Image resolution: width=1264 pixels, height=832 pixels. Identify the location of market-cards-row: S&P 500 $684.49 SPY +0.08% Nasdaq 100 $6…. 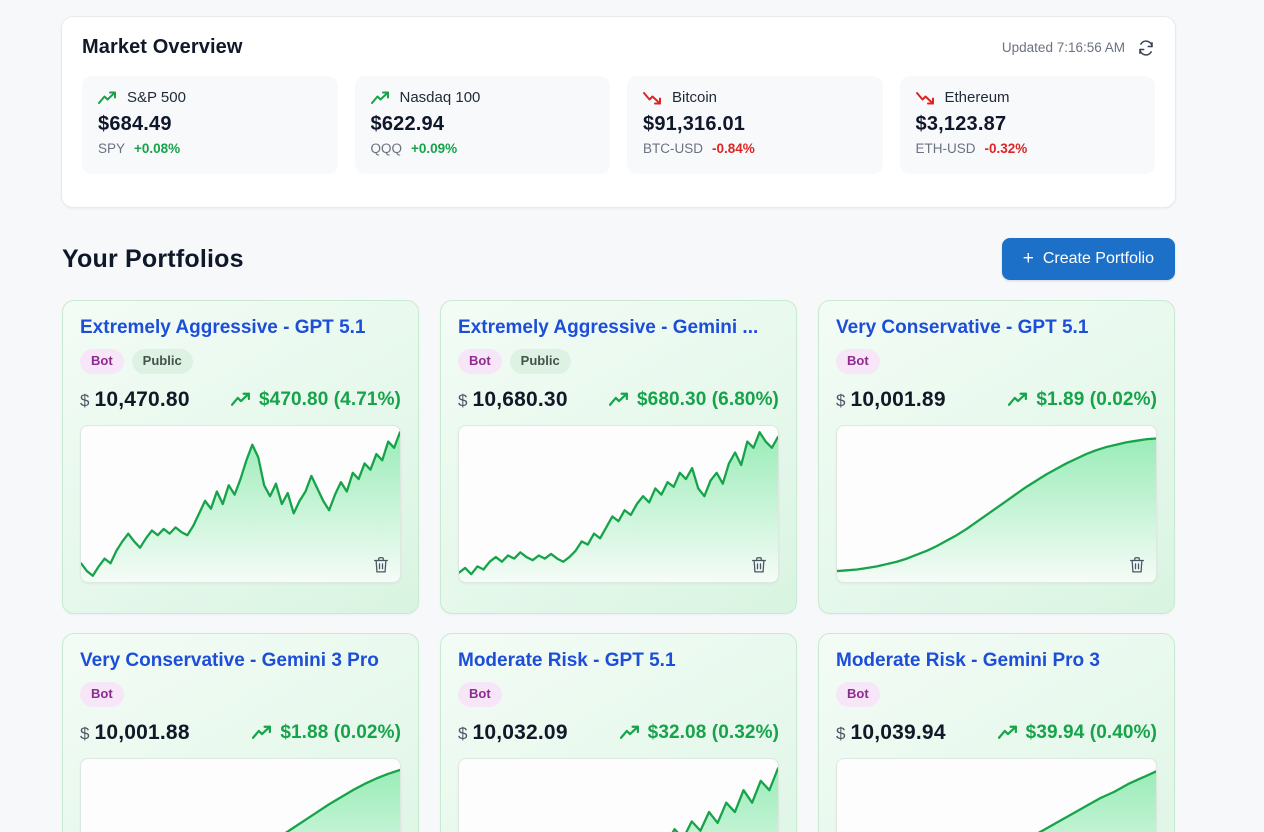
(618, 125).